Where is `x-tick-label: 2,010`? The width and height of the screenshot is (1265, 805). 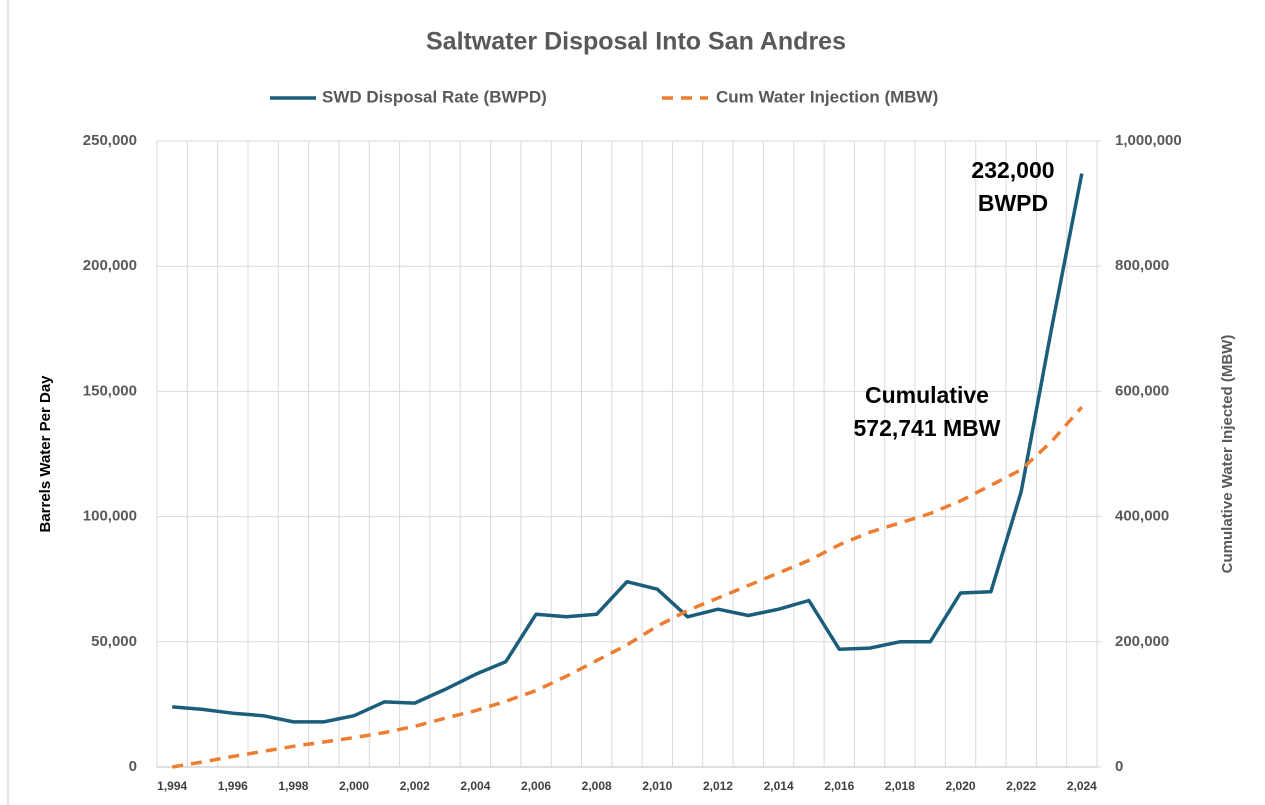
x-tick-label: 2,010 is located at coordinates (657, 786).